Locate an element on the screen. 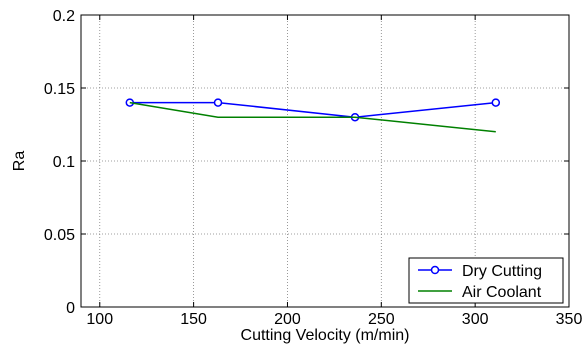 The image size is (587, 346). x-tick-label: 250 is located at coordinates (381, 319).